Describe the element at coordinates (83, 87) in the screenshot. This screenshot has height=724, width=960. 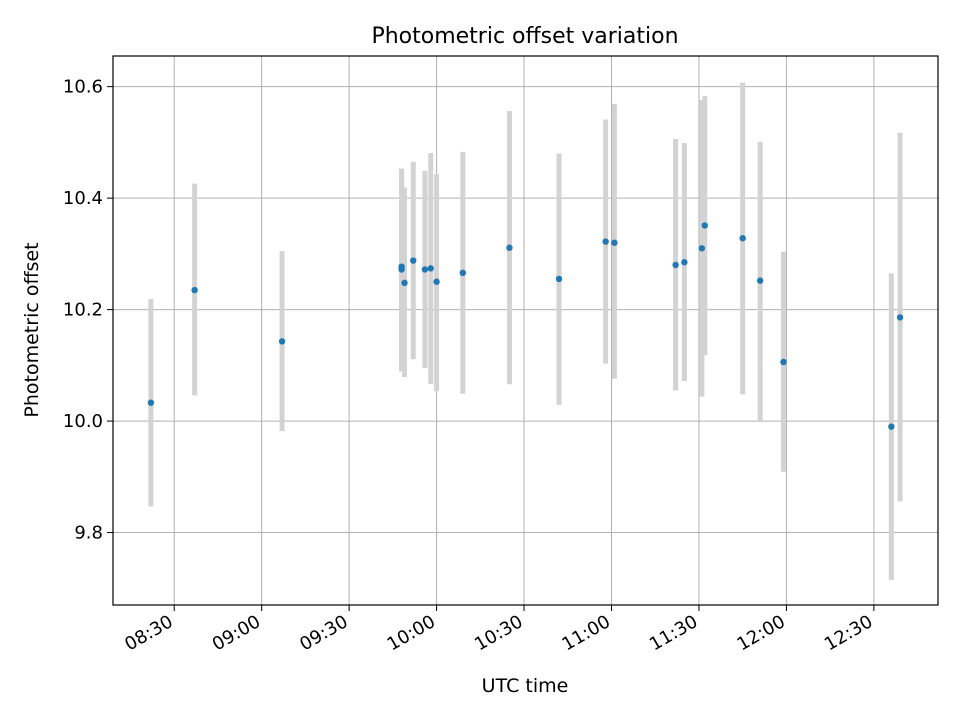
I see `y-tick-label: 10.6` at that location.